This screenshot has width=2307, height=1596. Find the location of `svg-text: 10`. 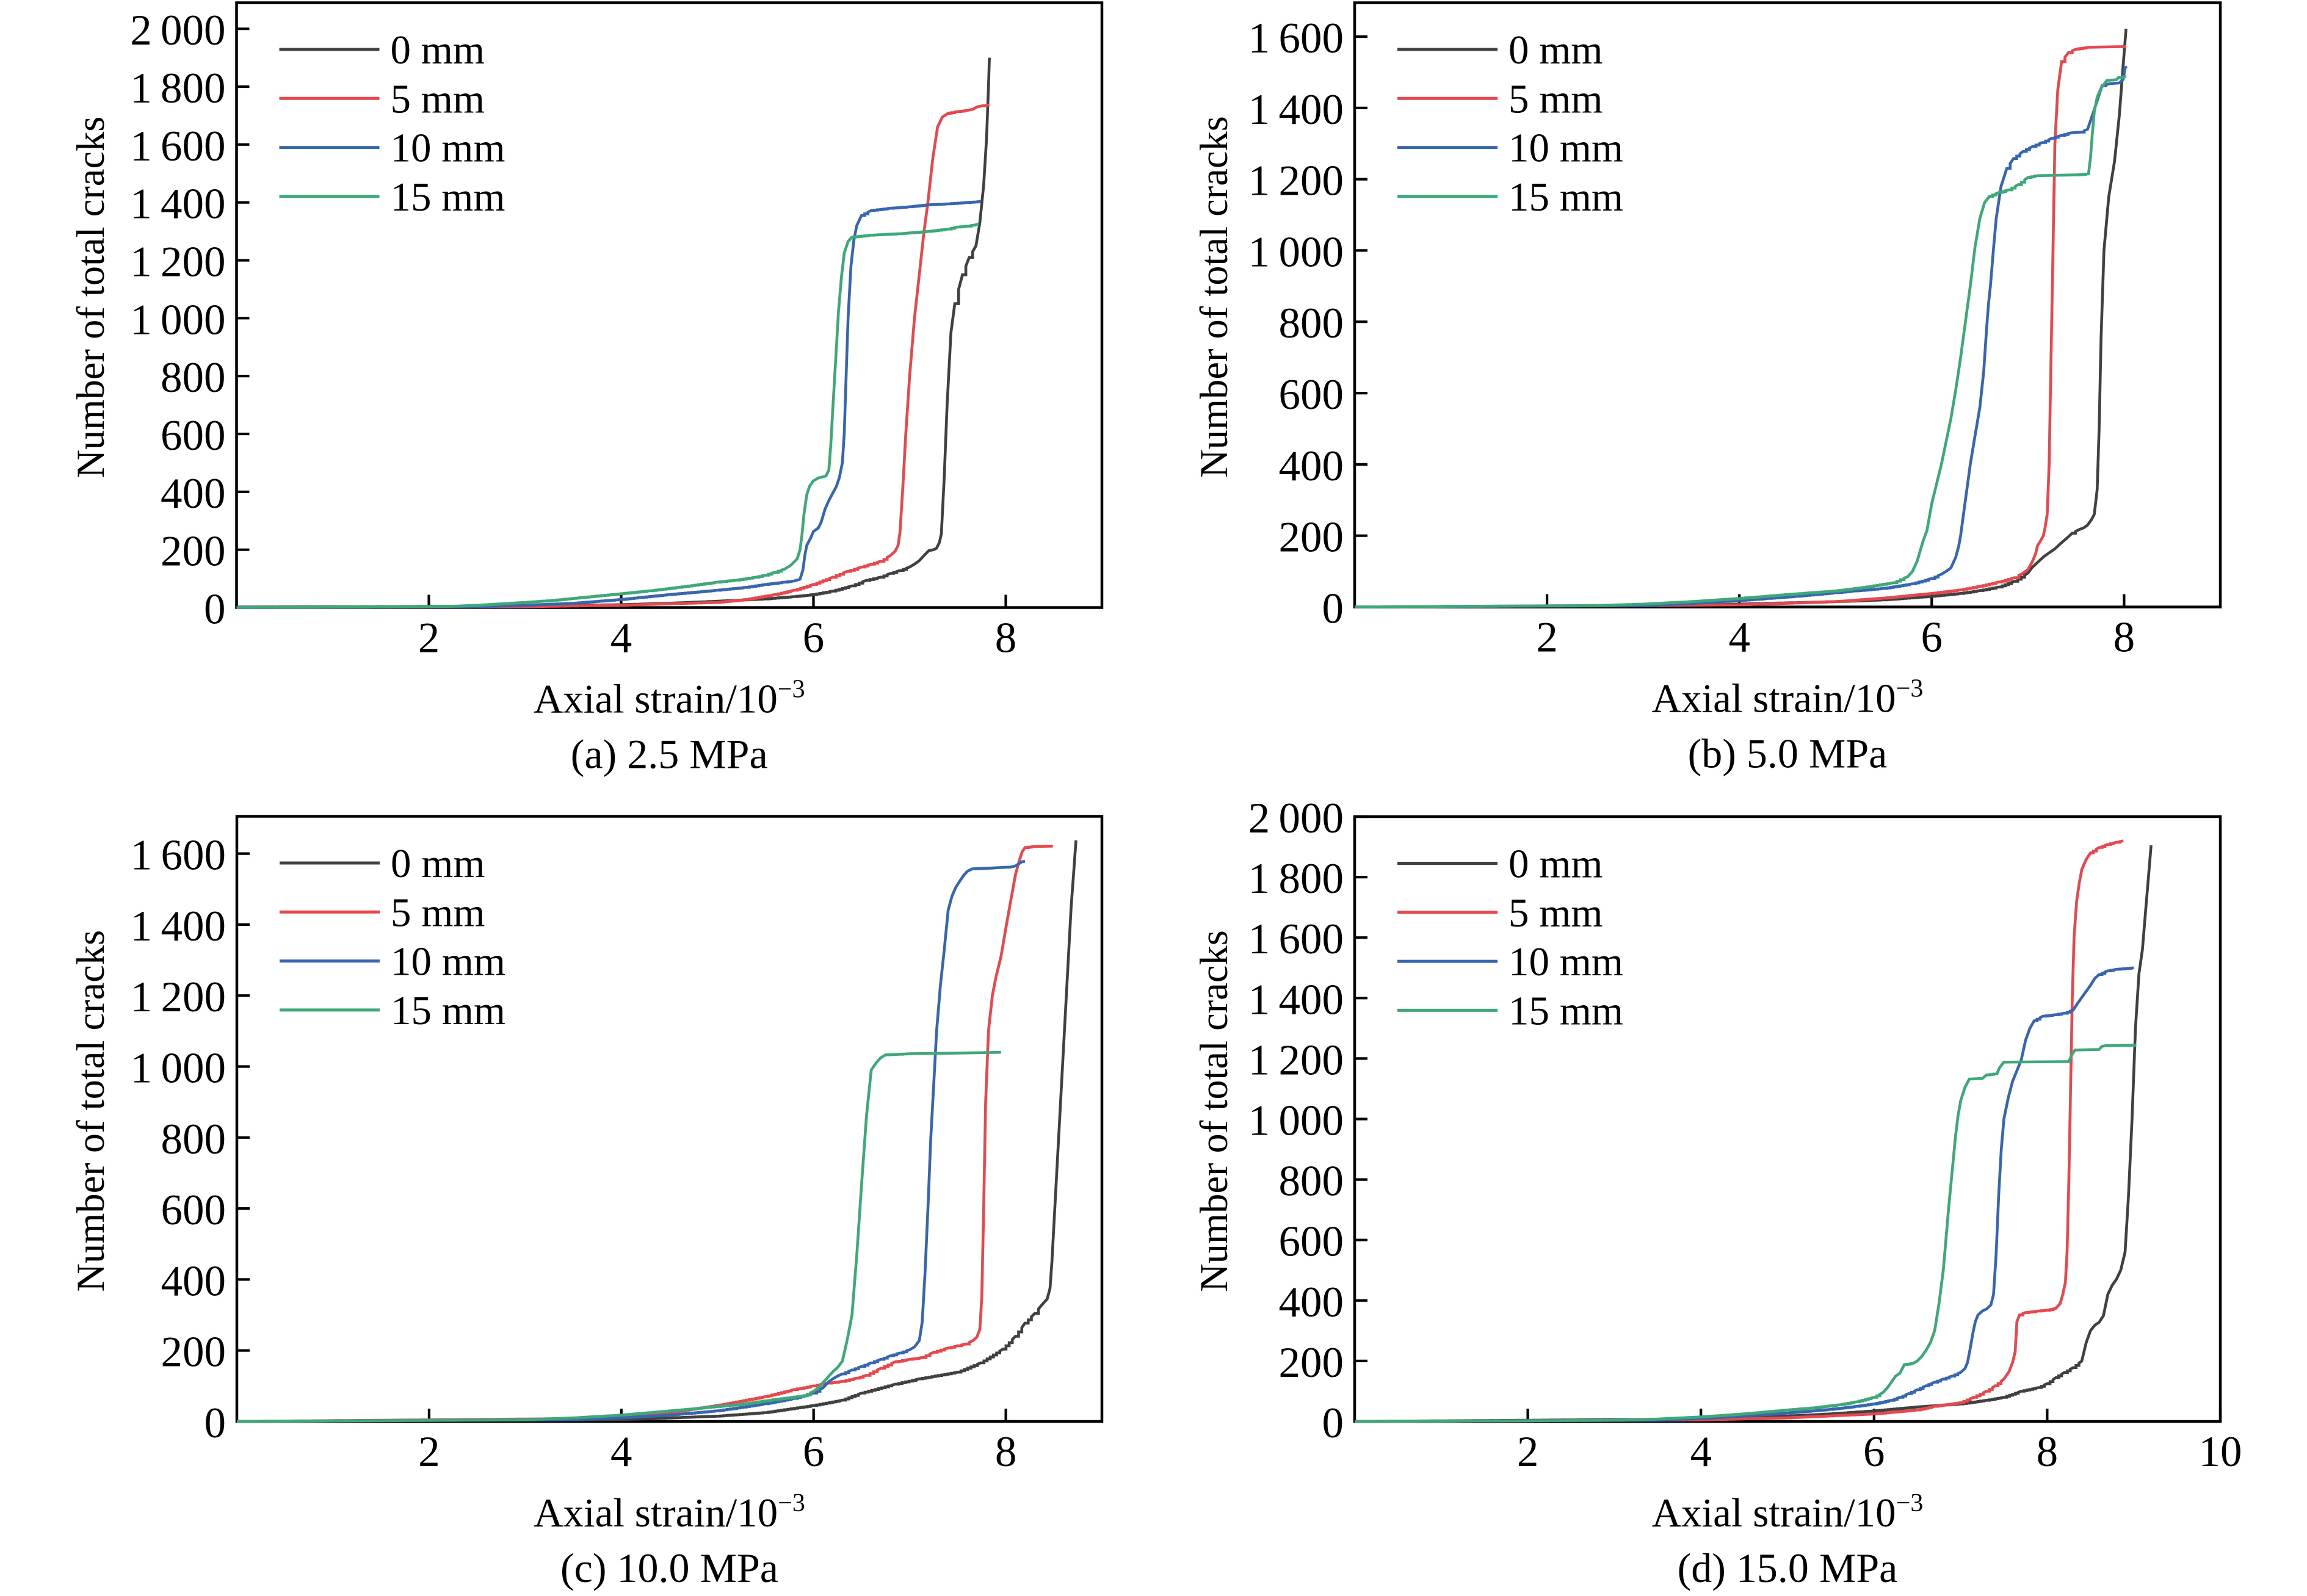

svg-text: 10 is located at coordinates (2220, 1452).